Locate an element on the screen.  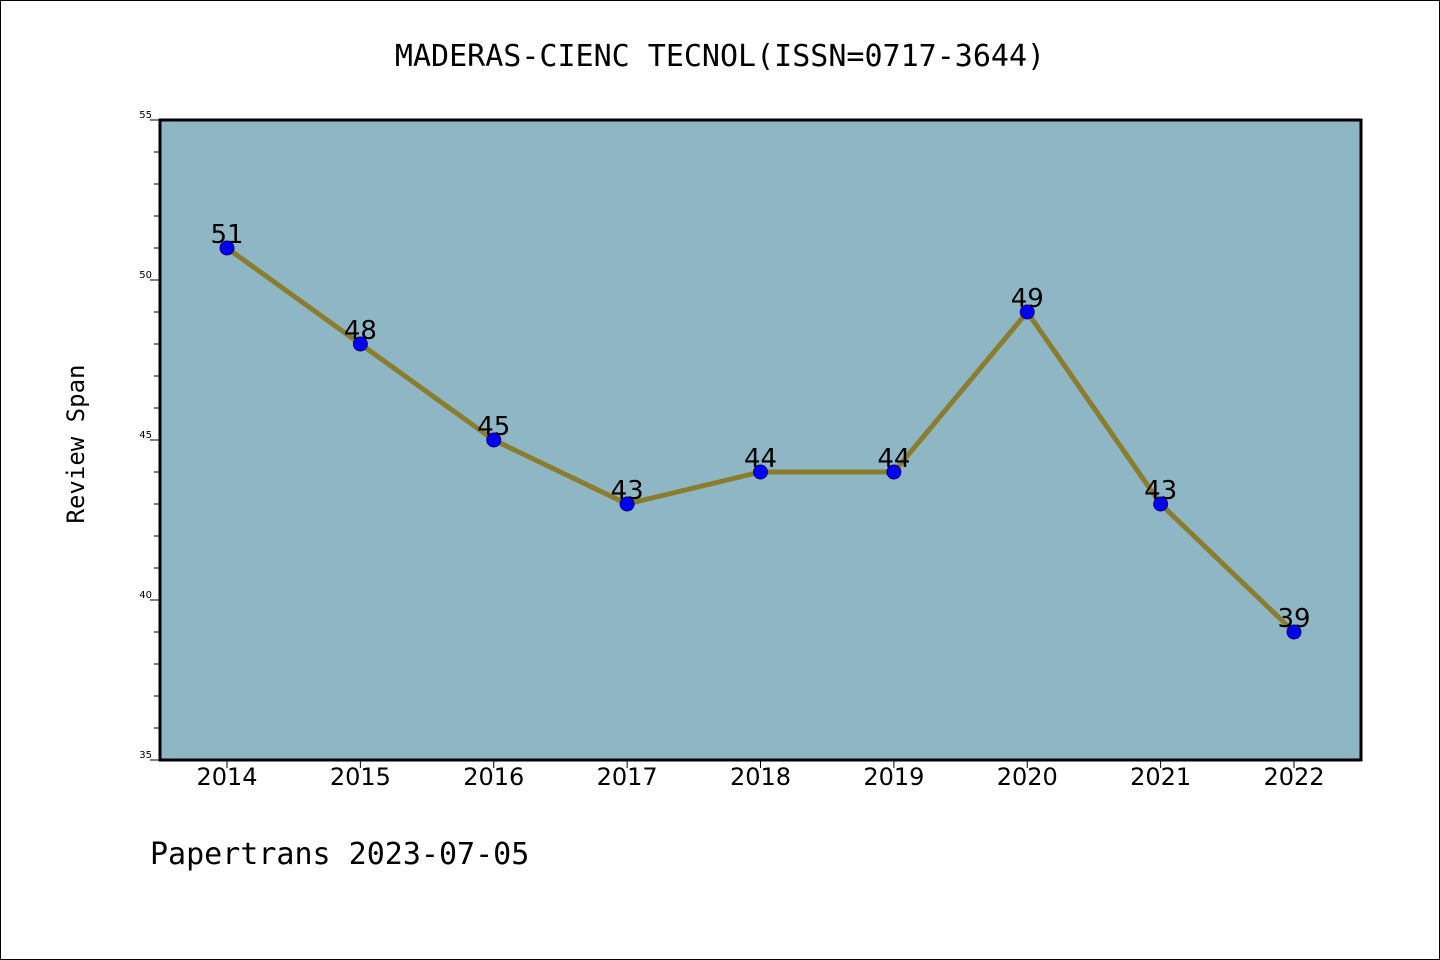
x-tick-label: 2018 is located at coordinates (760, 777).